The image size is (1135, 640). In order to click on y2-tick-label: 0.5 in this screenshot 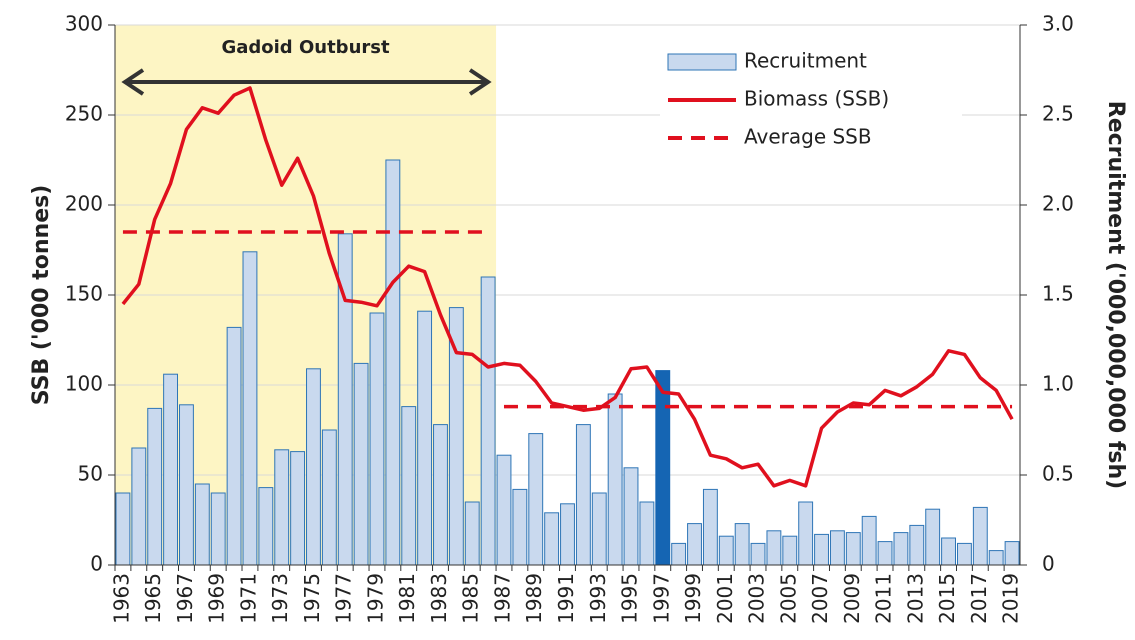, I will do `click(1058, 474)`.